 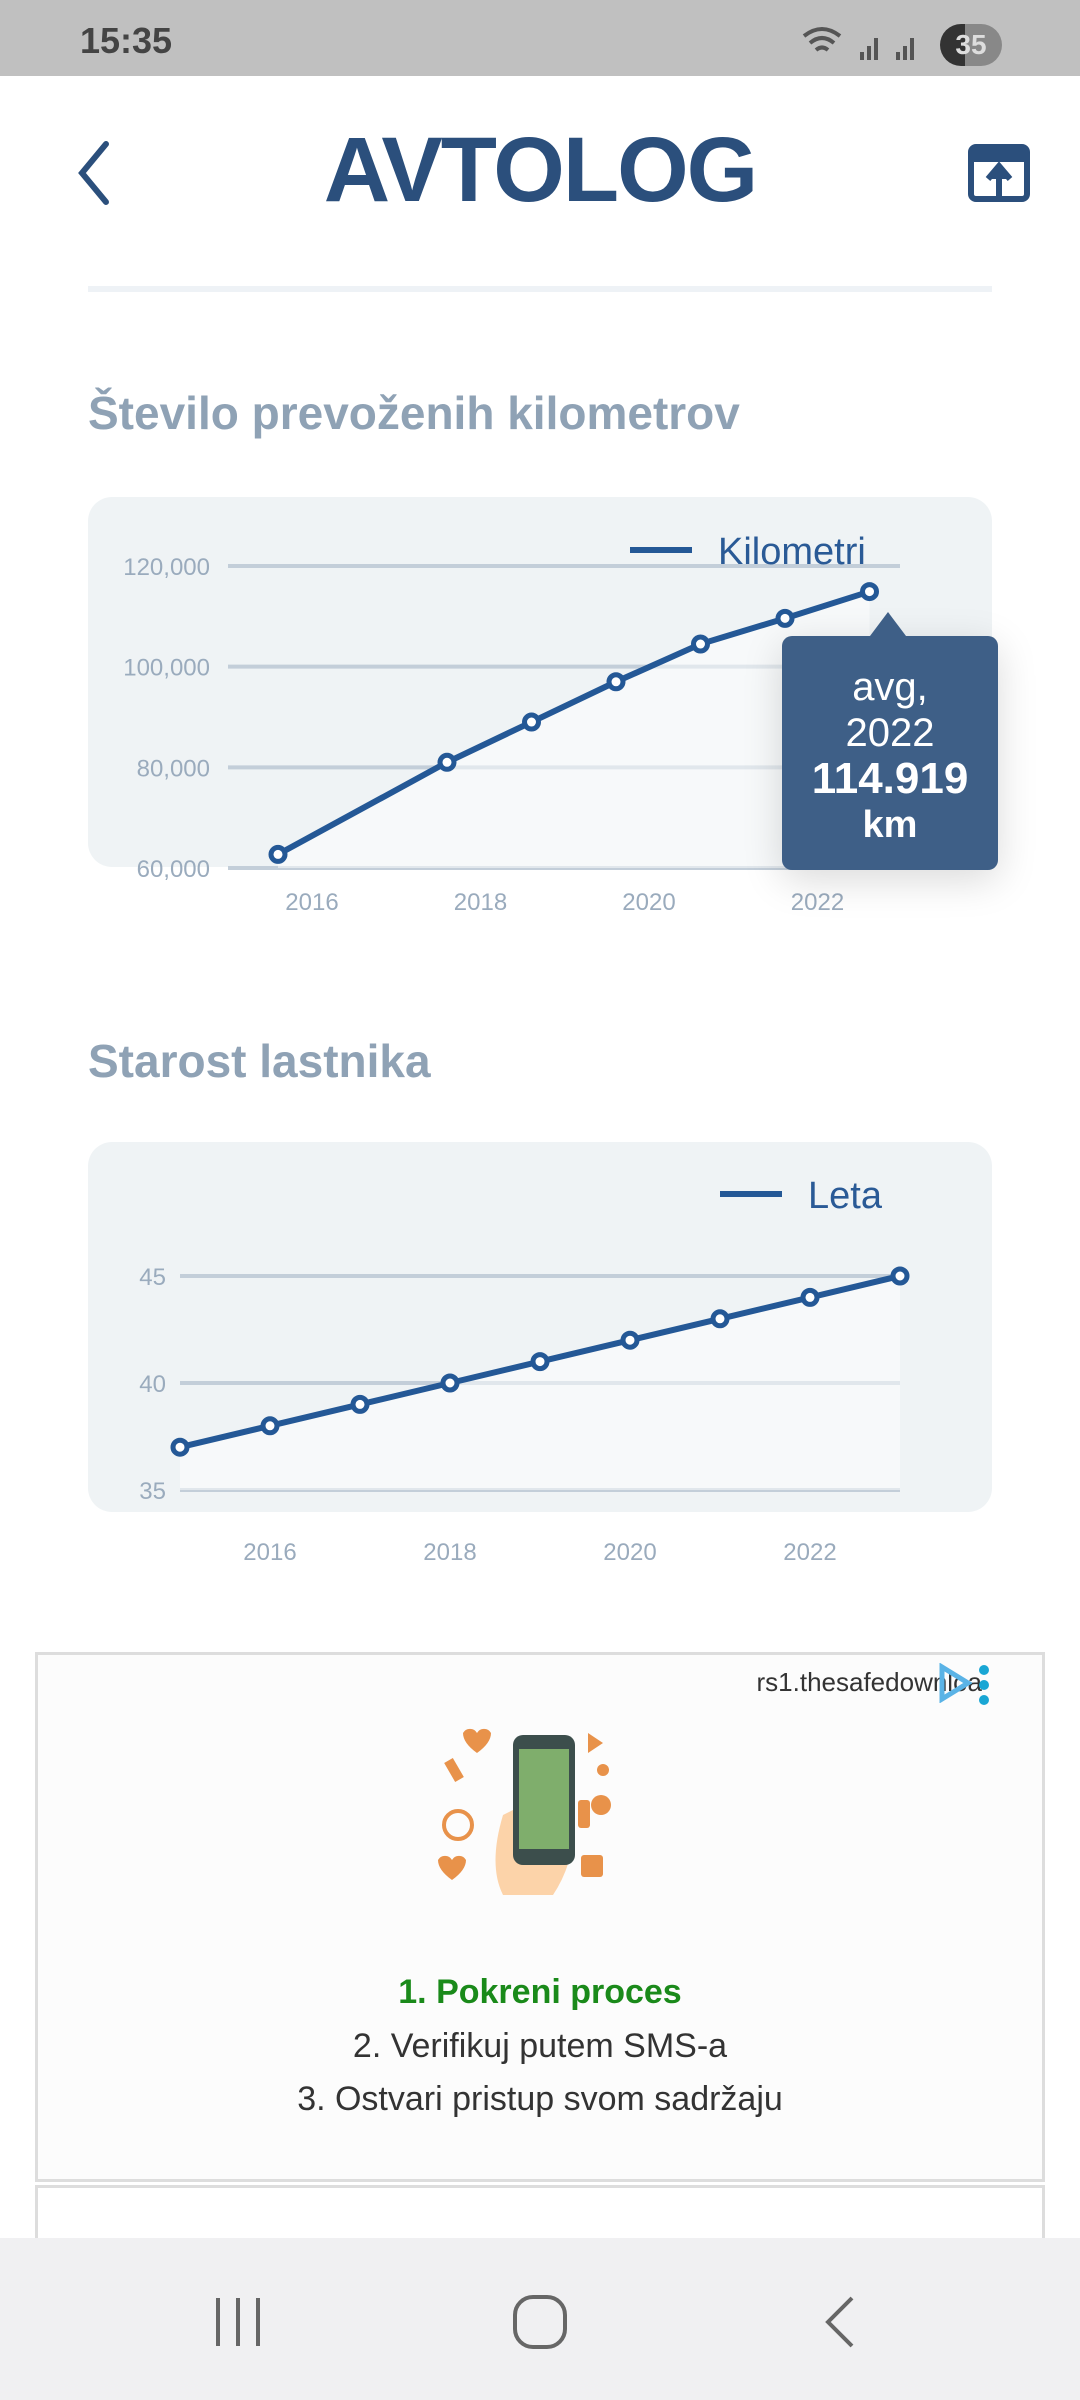 What do you see at coordinates (173, 768) in the screenshot?
I see `y-tick-label: 80,000` at bounding box center [173, 768].